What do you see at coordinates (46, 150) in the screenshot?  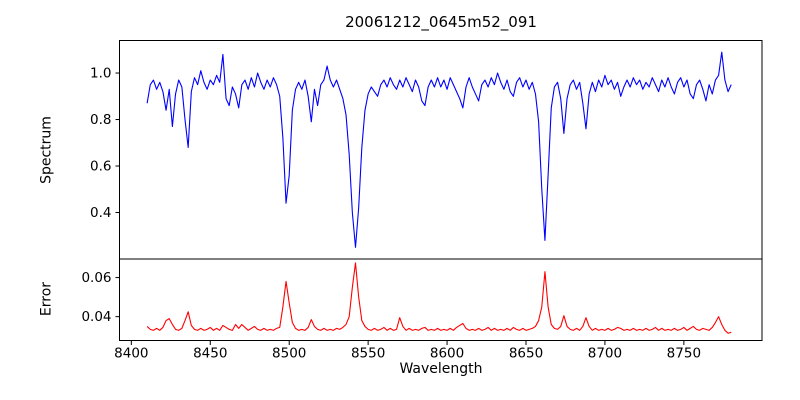 I see `spectrum-axis-label: Spectrum` at bounding box center [46, 150].